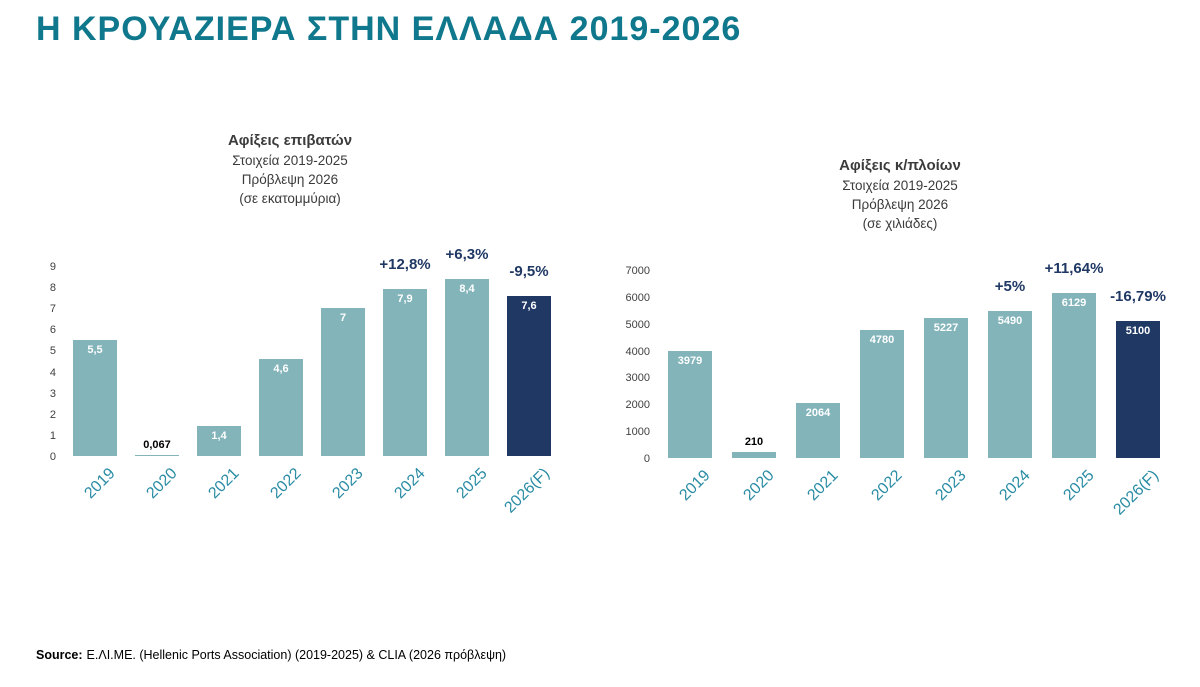 Image resolution: width=1200 pixels, height=687 pixels. I want to click on bar-column: 0,067 2020, so click(157, 384).